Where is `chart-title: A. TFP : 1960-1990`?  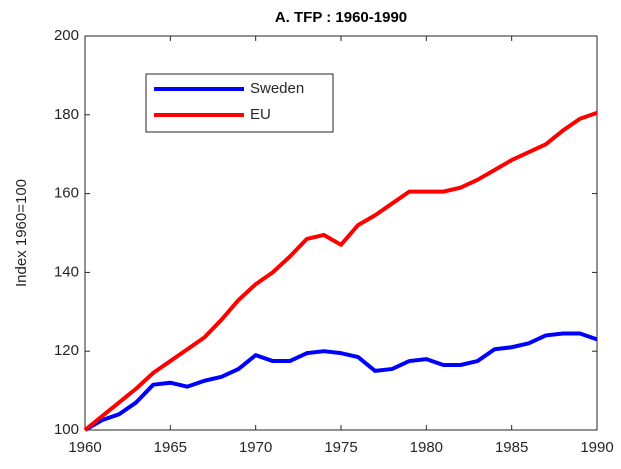 chart-title: A. TFP : 1960-1990 is located at coordinates (341, 17).